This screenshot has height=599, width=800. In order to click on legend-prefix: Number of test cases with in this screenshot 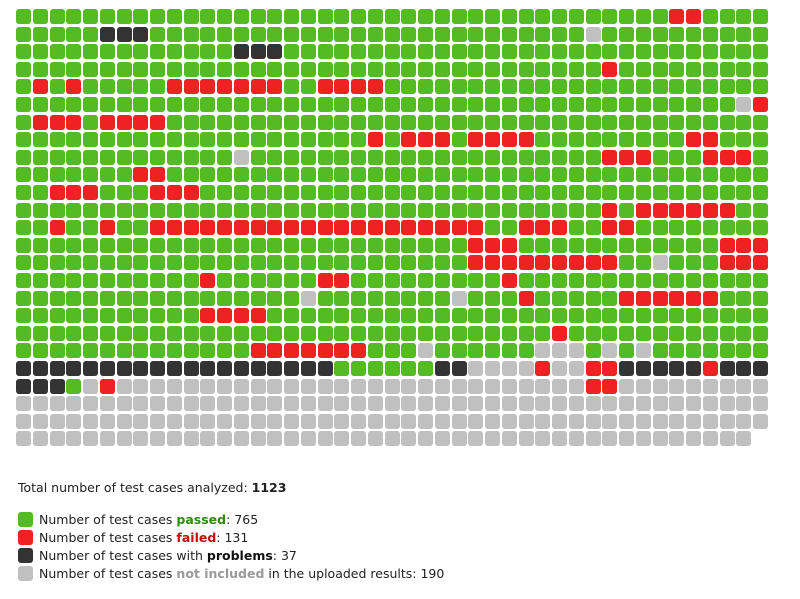, I will do `click(123, 555)`.